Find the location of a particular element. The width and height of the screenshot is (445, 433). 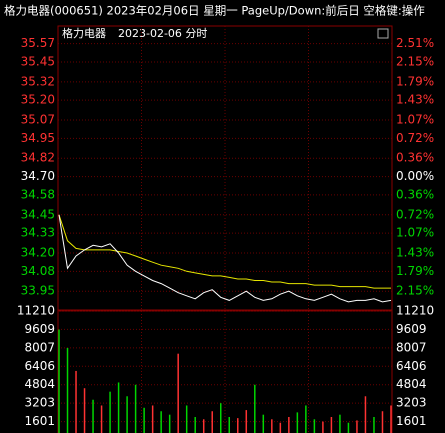

y-tick-label: 34.08 is located at coordinates (38, 271).